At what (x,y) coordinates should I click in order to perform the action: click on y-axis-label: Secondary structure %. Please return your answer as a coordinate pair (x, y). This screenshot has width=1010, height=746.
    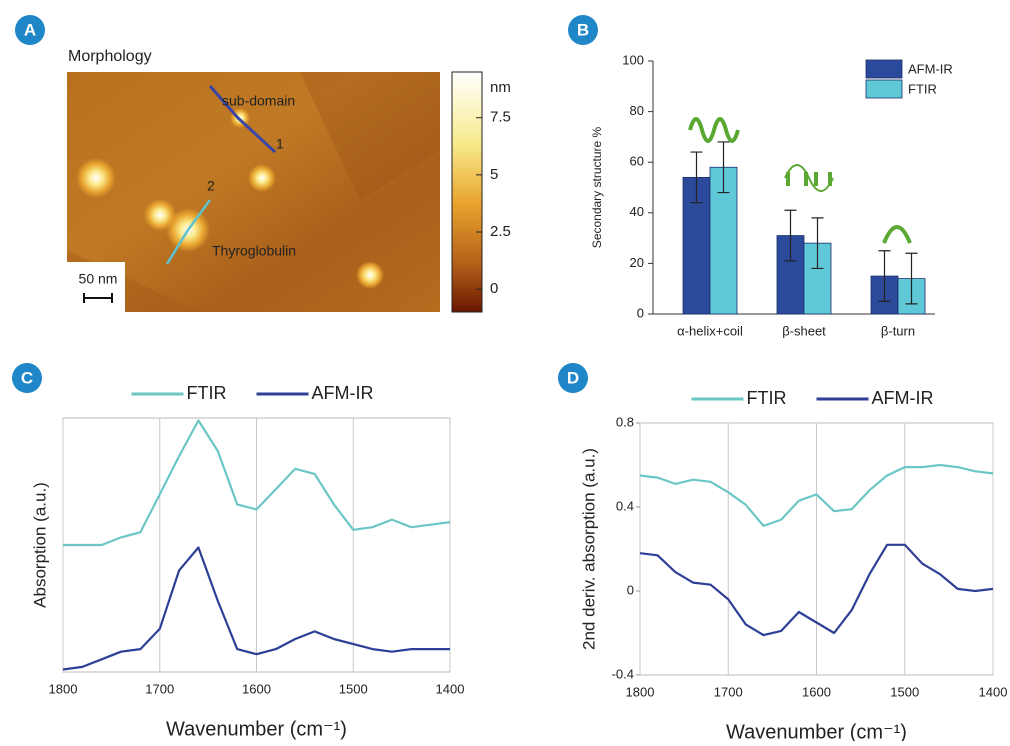
    Looking at the image, I should click on (597, 187).